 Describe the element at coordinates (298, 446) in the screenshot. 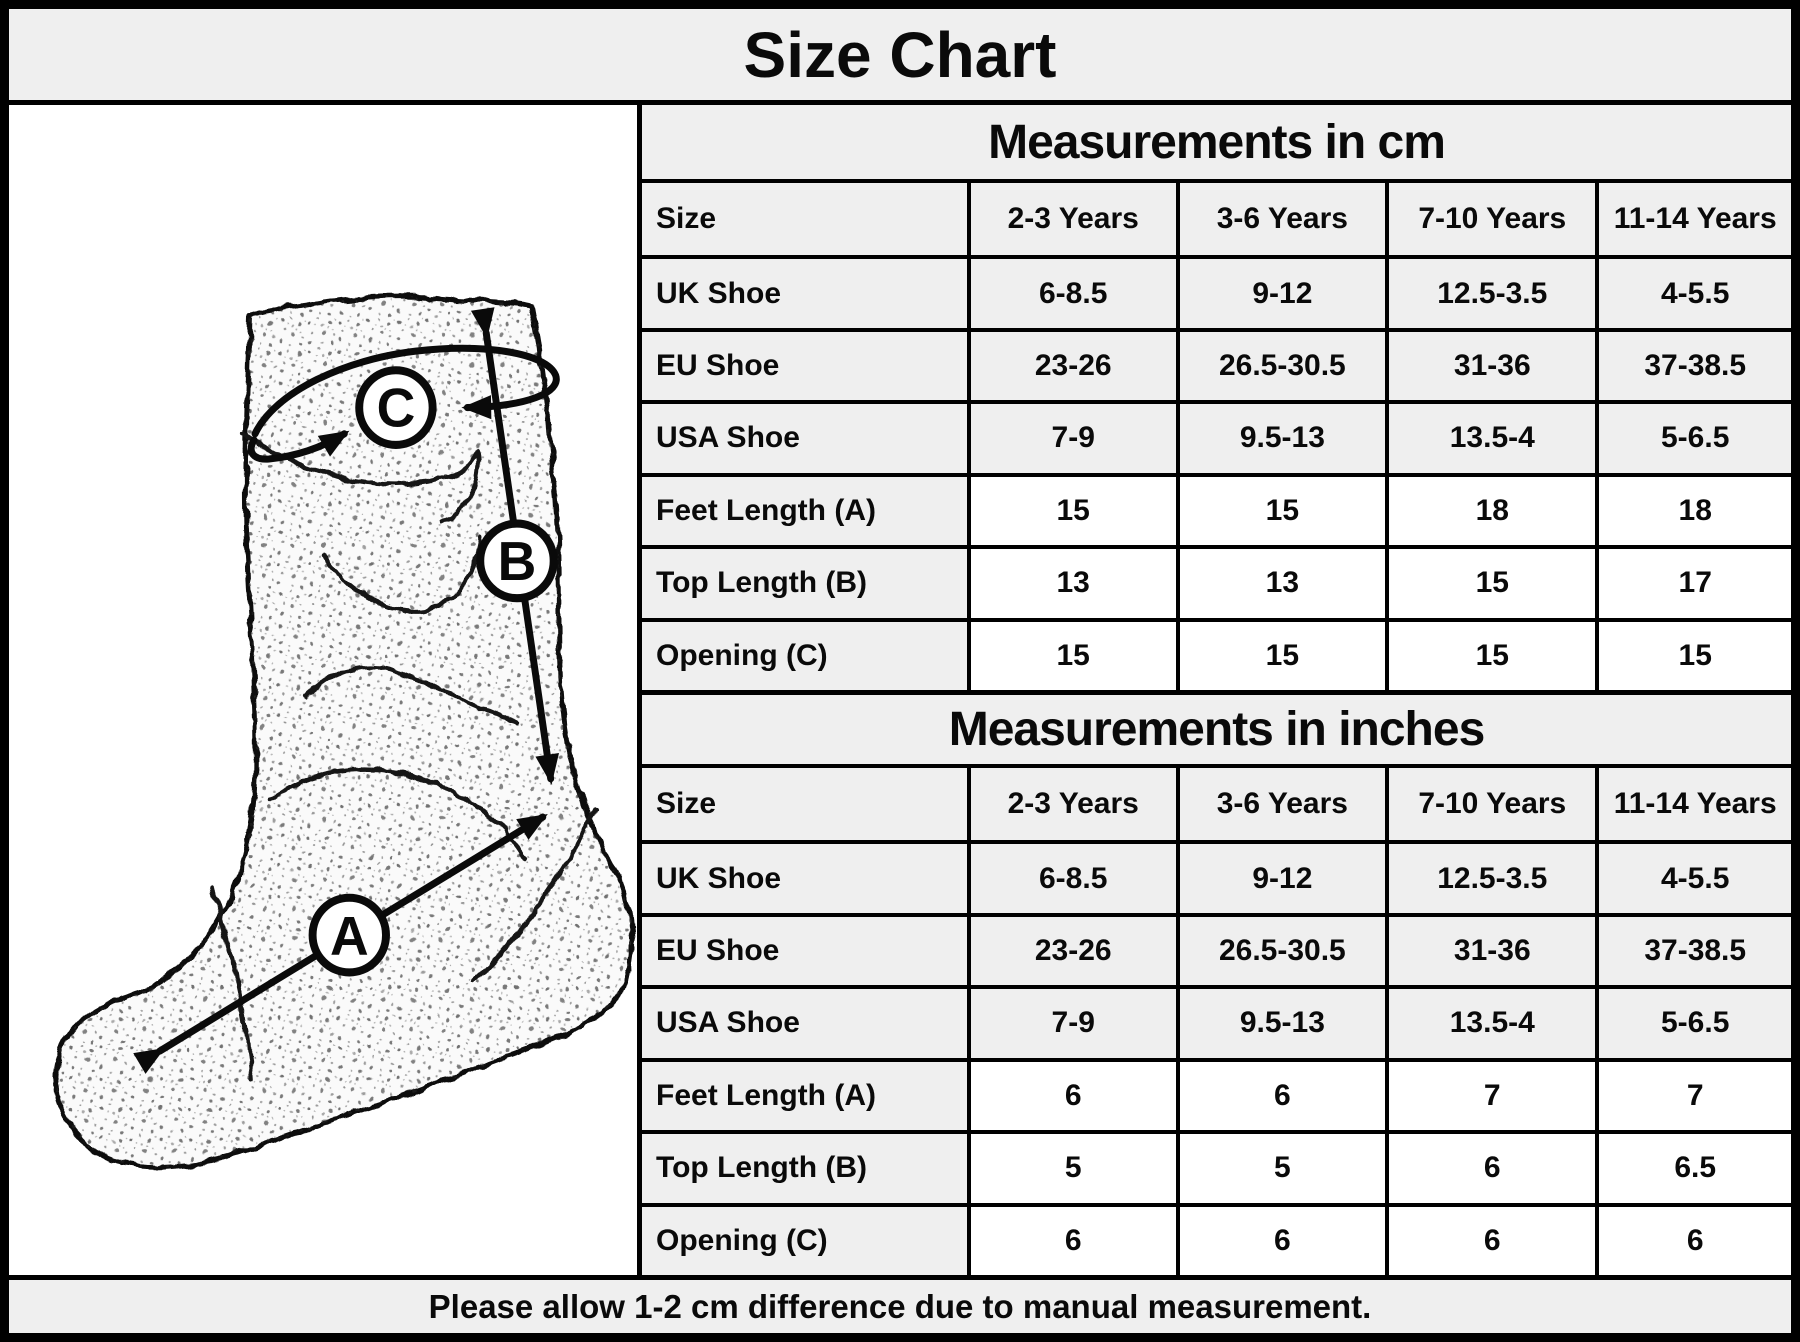

I see `arrow-c-left` at that location.